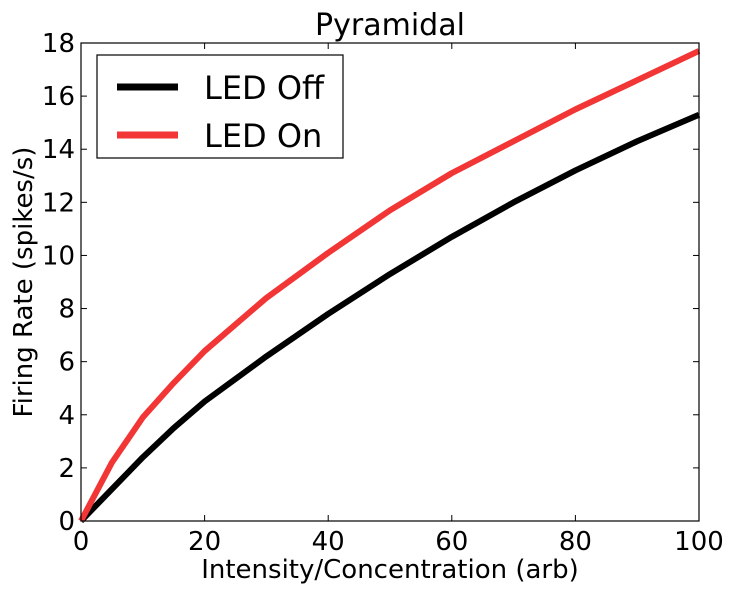 The image size is (735, 594). Describe the element at coordinates (390, 570) in the screenshot. I see `x-axis-label: Intensity/Concentration (arb)` at that location.